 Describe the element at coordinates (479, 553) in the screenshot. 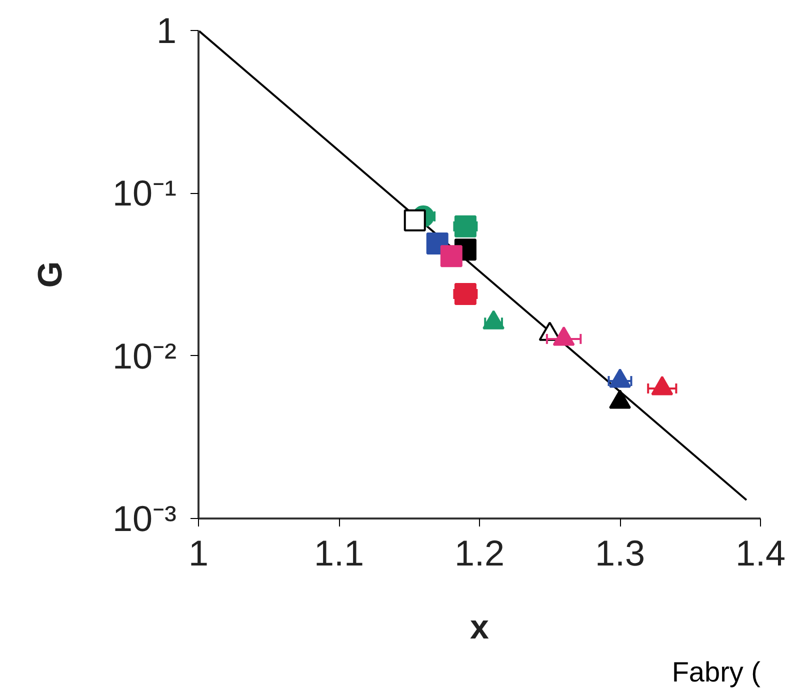

I see `x-tick-label: 1.2` at that location.